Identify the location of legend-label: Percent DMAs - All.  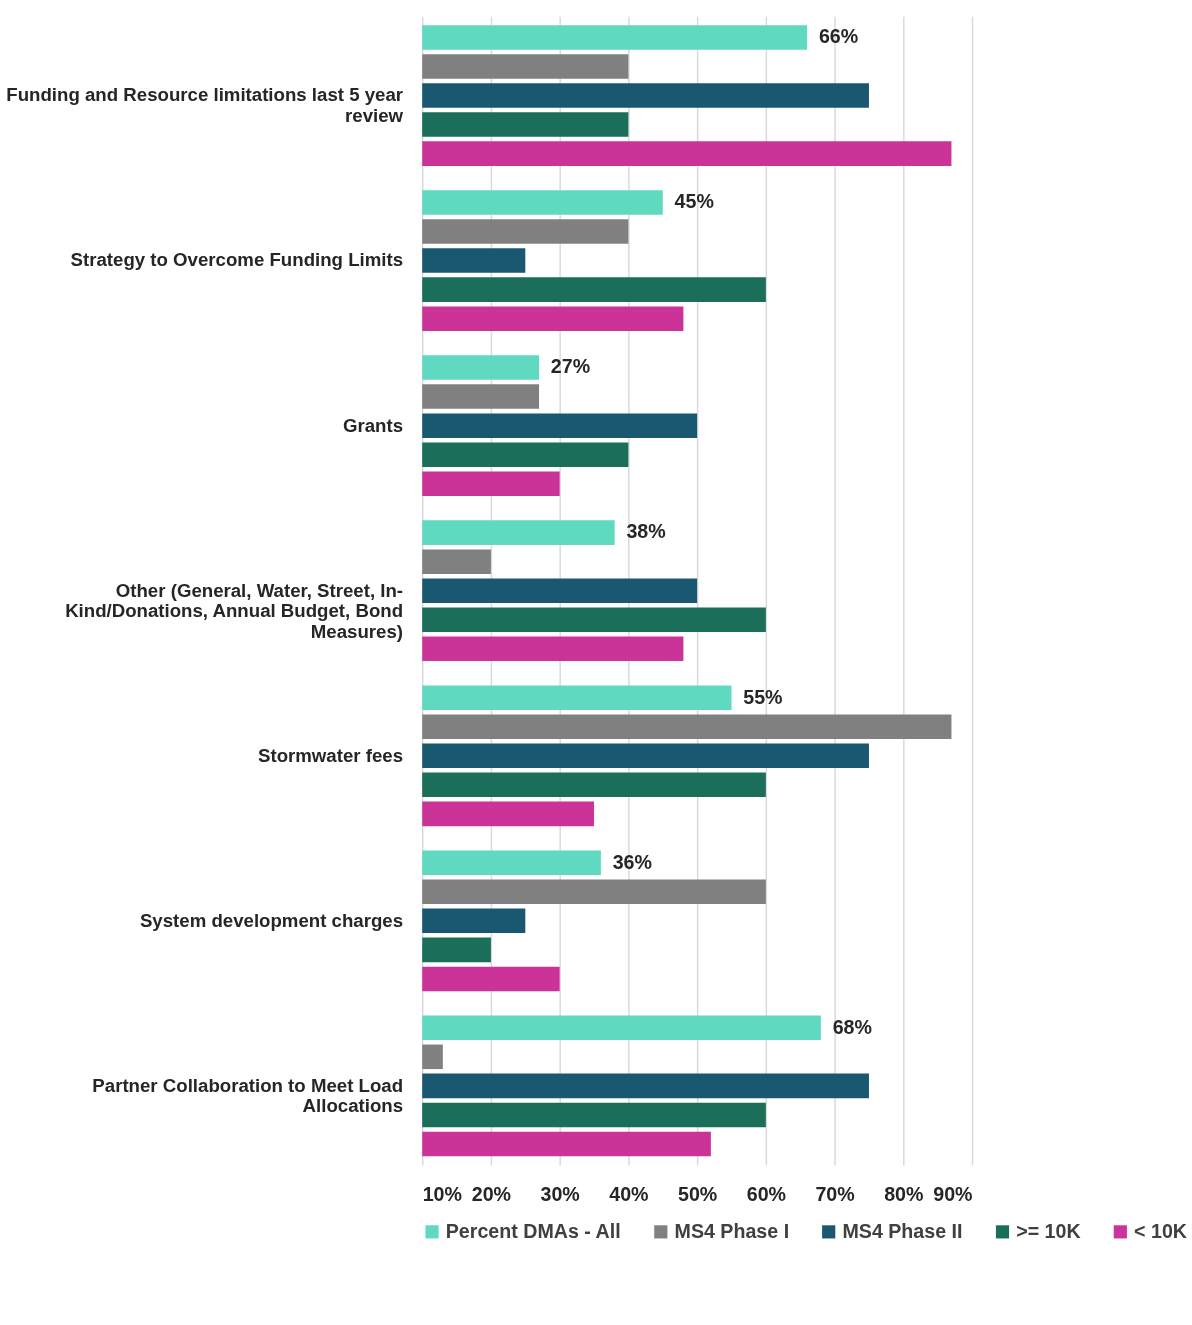
(533, 1230).